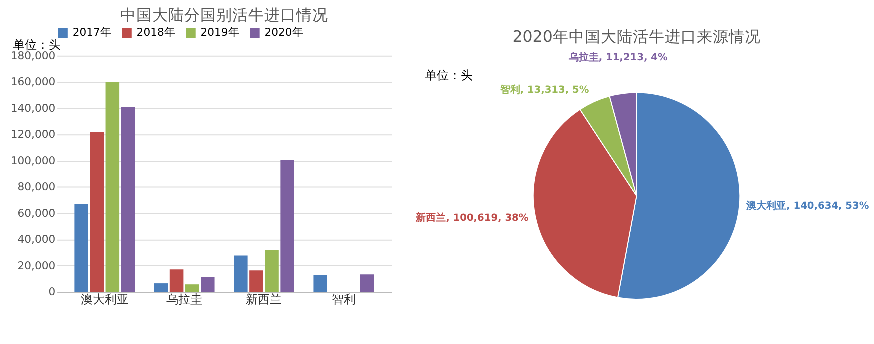  Describe the element at coordinates (37, 239) in the screenshot. I see `y-tick-label: 40,000` at that location.